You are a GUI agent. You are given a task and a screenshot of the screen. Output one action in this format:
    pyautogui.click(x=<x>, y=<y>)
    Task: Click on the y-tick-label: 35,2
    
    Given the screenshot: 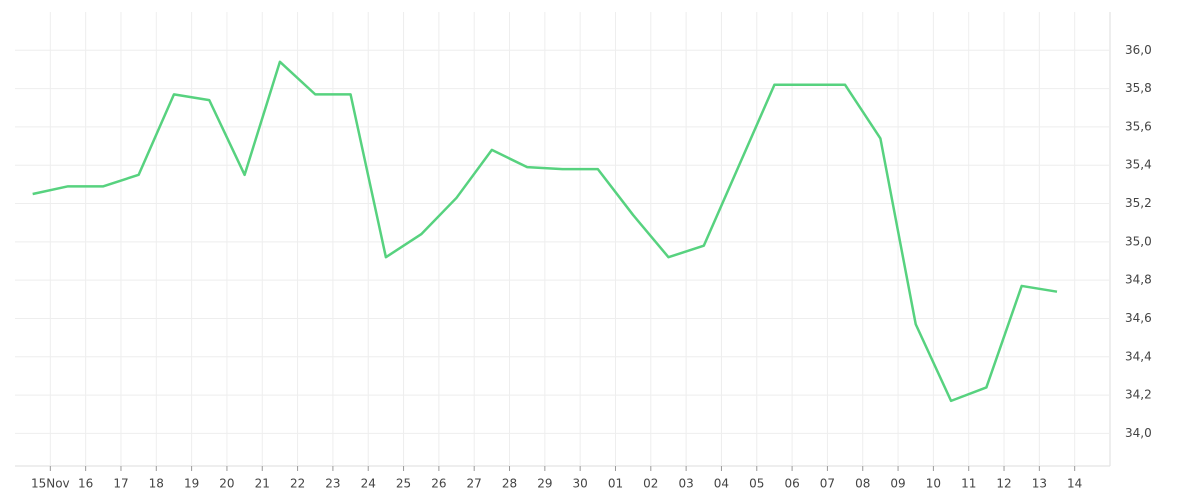 What is the action you would take?
    pyautogui.click(x=1138, y=203)
    